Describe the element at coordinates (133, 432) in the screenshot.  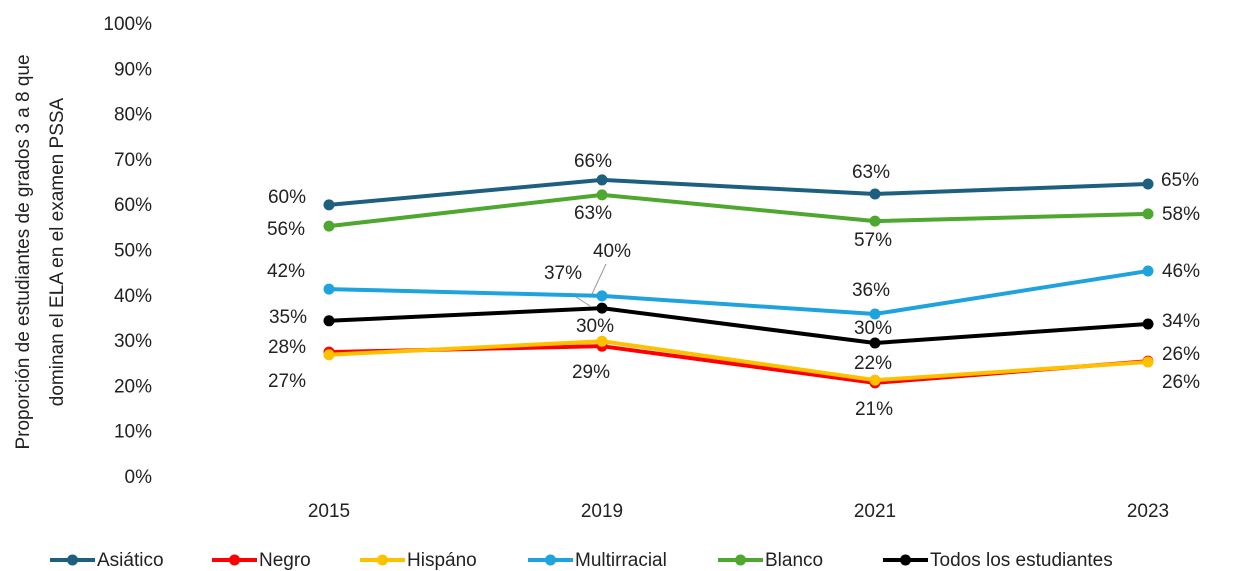
I see `y-tick-label: 10%` at that location.